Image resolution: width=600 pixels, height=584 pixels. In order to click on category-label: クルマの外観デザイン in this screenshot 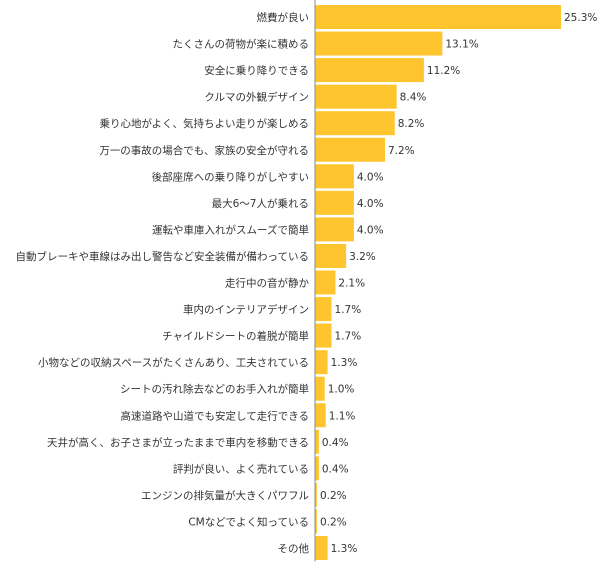, I will do `click(256, 97)`.